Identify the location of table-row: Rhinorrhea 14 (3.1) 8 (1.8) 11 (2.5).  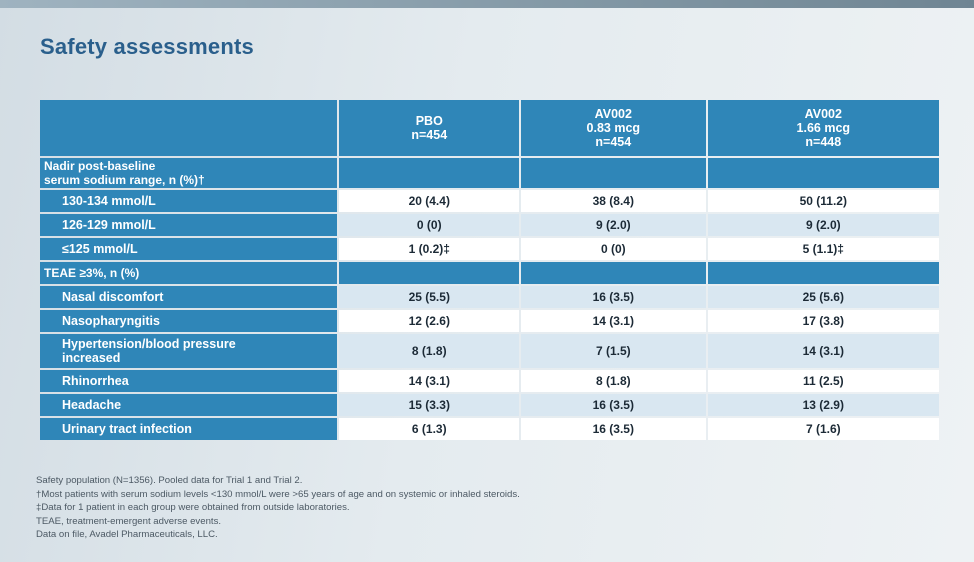
(489, 381).